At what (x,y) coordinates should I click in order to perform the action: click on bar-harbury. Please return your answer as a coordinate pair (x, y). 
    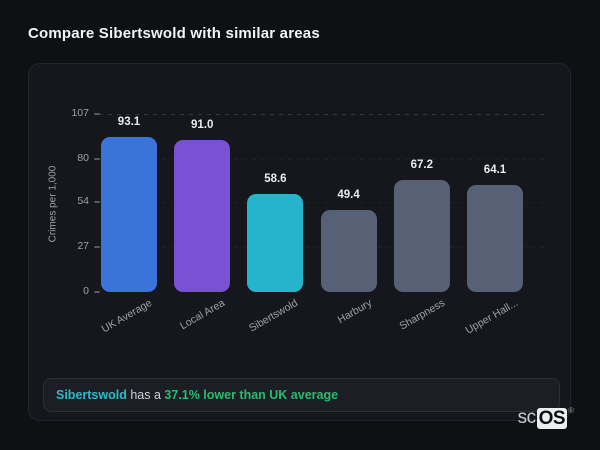
    Looking at the image, I should click on (348, 250).